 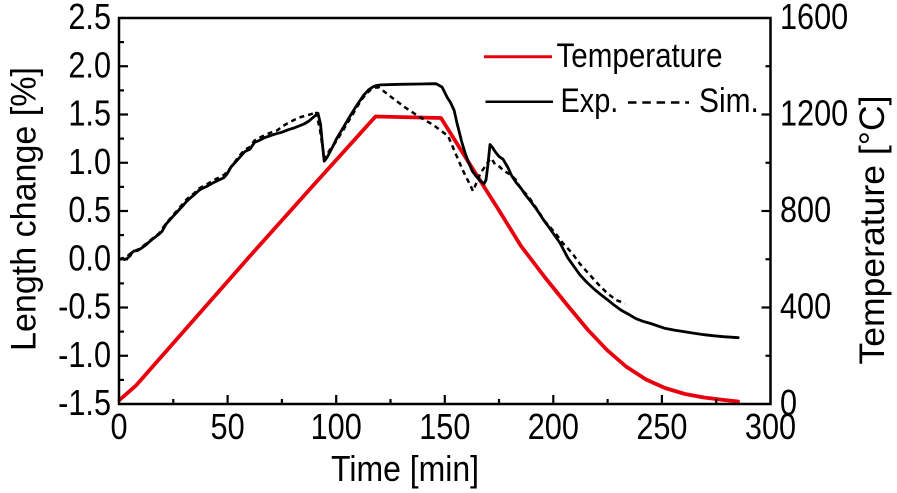 What do you see at coordinates (814, 113) in the screenshot?
I see `svg-text: 1200` at bounding box center [814, 113].